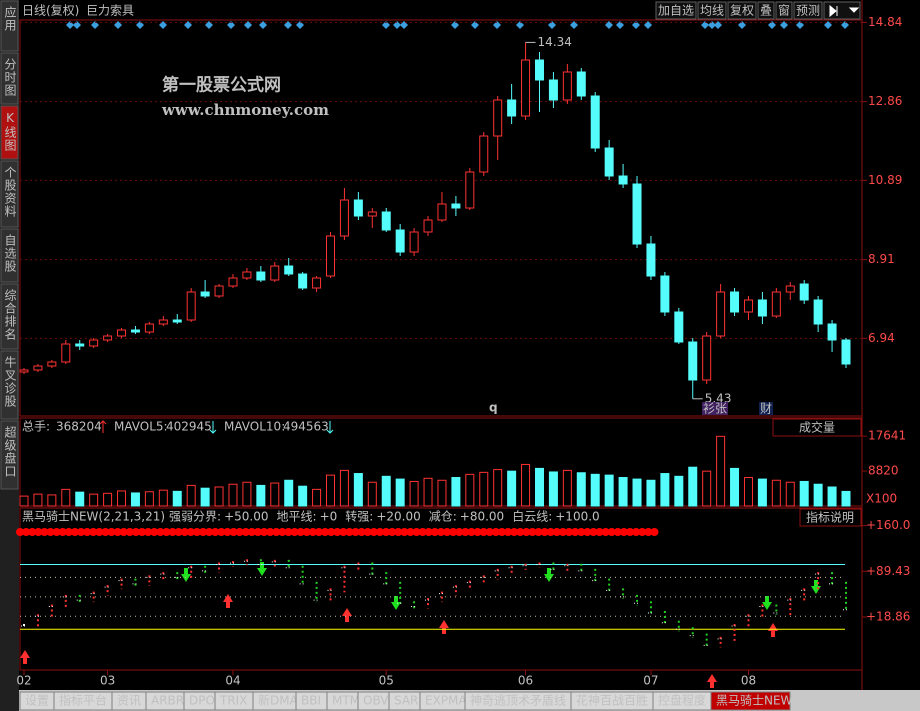 The height and width of the screenshot is (711, 920). I want to click on tab-label: OBV, so click(376, 701).